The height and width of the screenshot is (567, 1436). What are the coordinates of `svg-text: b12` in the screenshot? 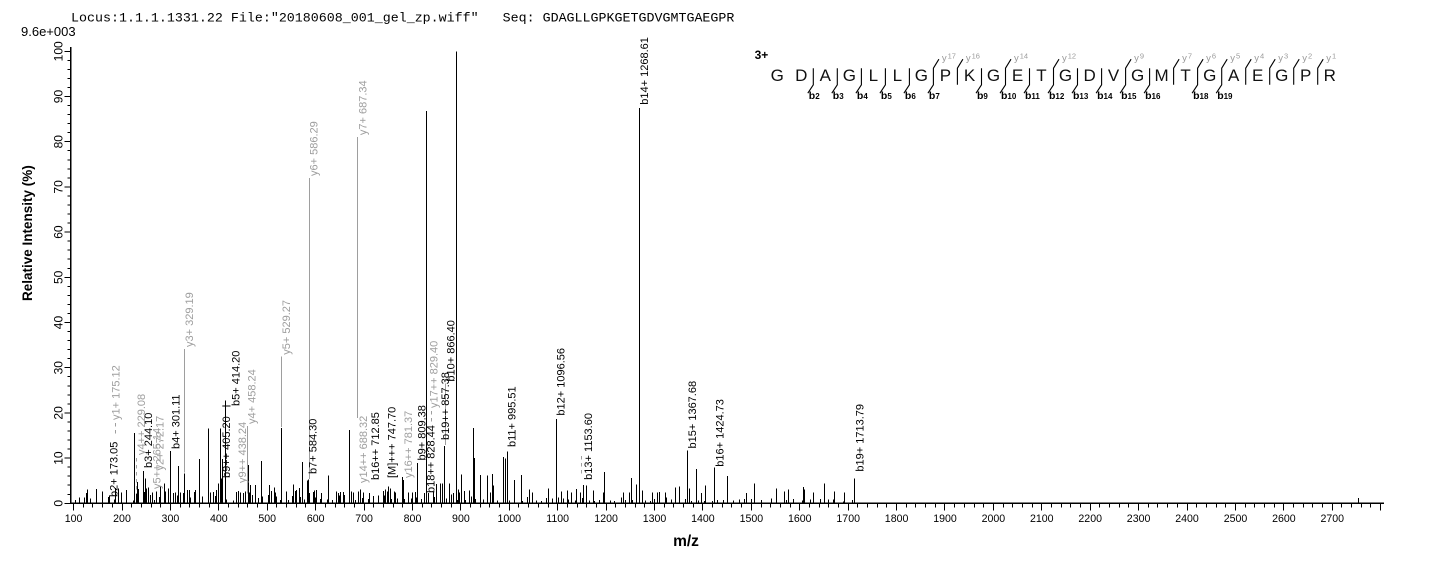 It's located at (1057, 96).